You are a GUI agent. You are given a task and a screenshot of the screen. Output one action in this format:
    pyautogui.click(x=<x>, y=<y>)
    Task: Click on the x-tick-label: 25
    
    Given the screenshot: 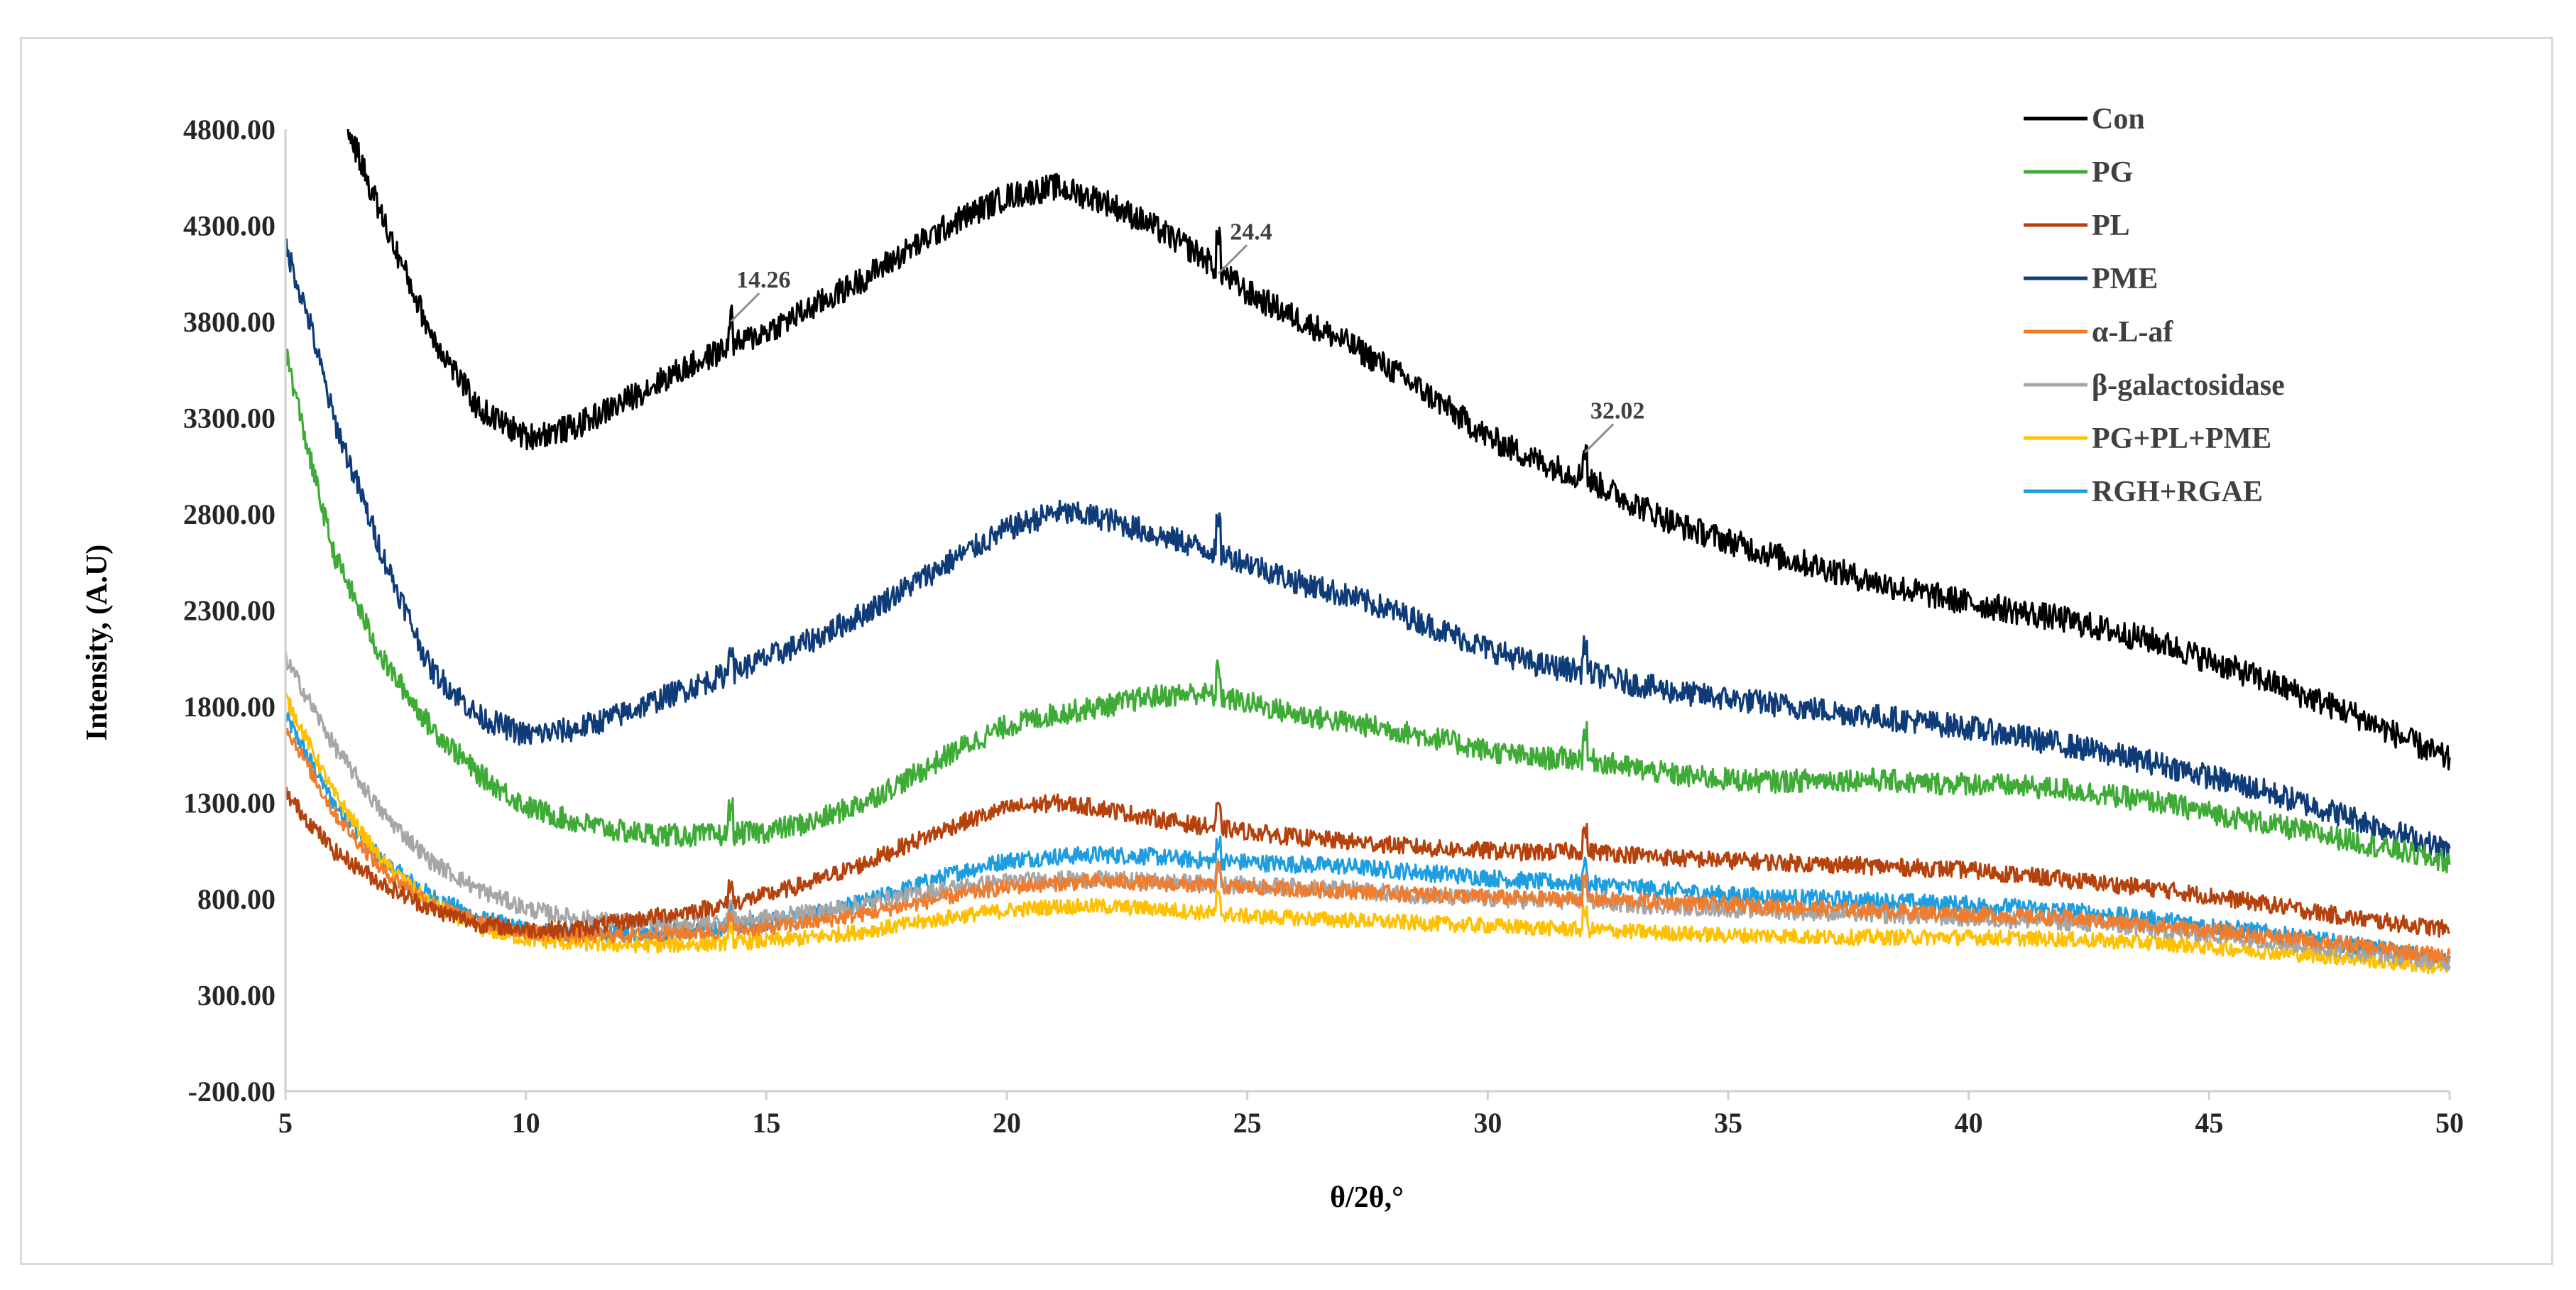 What is the action you would take?
    pyautogui.click(x=1247, y=1123)
    